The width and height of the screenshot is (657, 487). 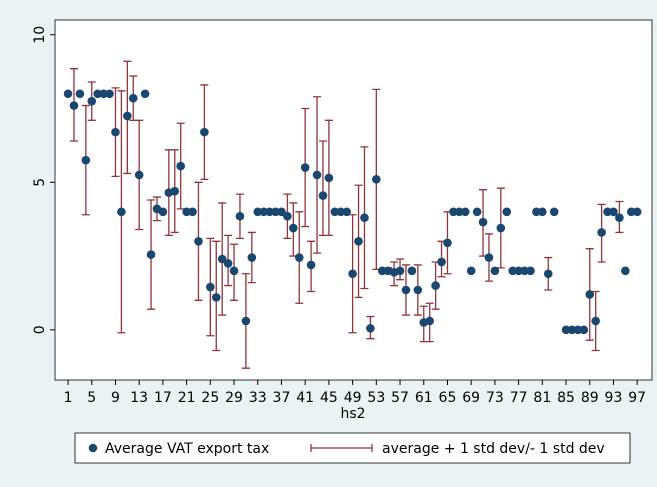 What do you see at coordinates (40, 35) in the screenshot?
I see `y-tick-label: 10` at bounding box center [40, 35].